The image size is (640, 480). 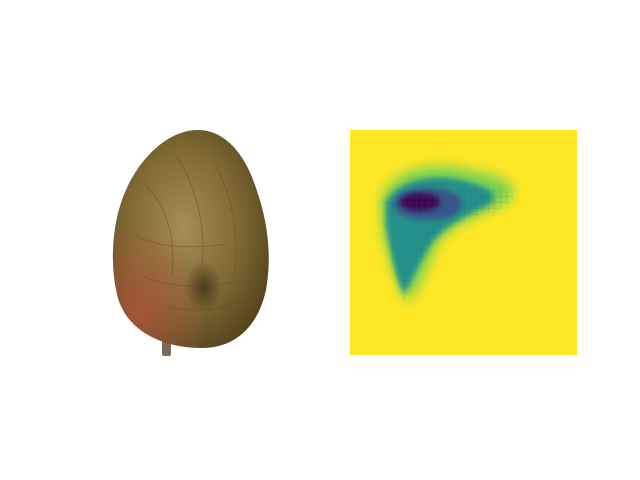 I want to click on avocado-illustration, so click(x=190, y=243).